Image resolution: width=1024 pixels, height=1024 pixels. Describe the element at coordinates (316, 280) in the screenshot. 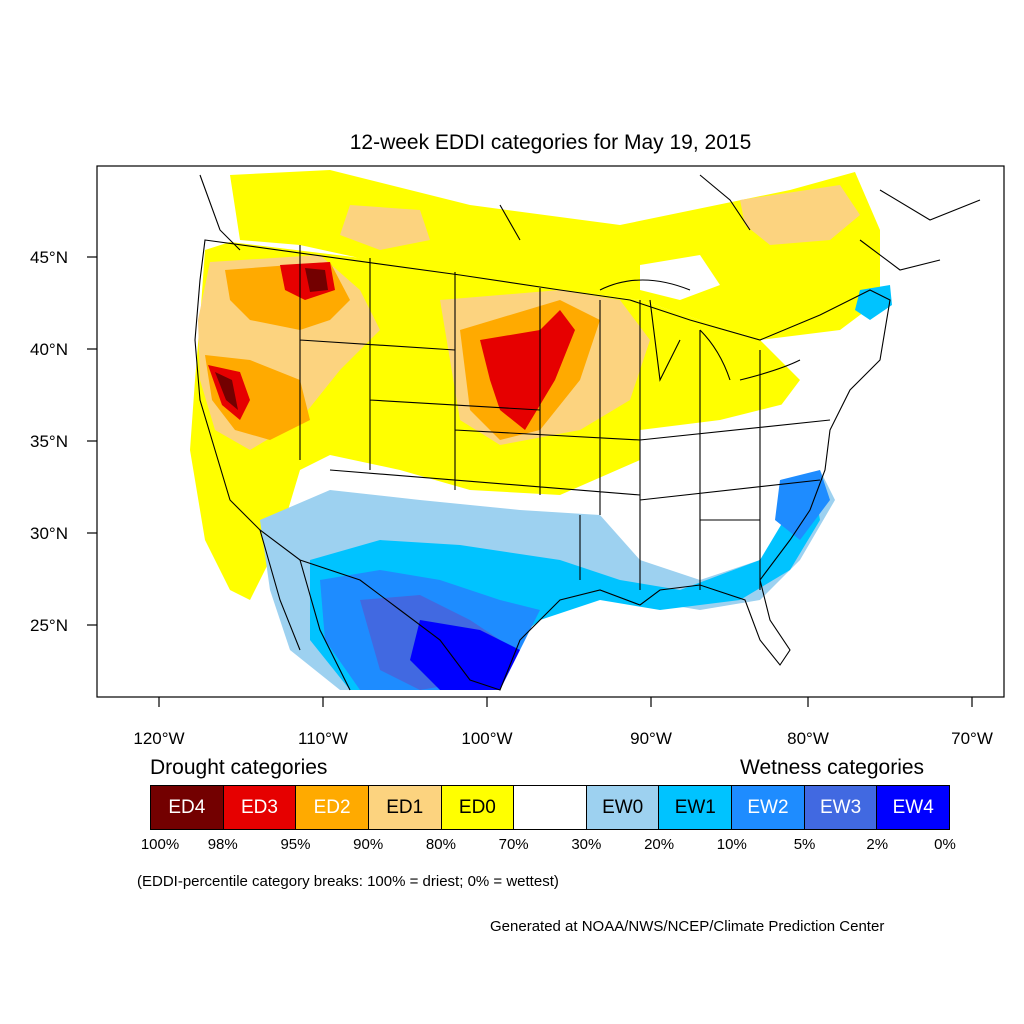

I see `montana-ed4-region` at that location.